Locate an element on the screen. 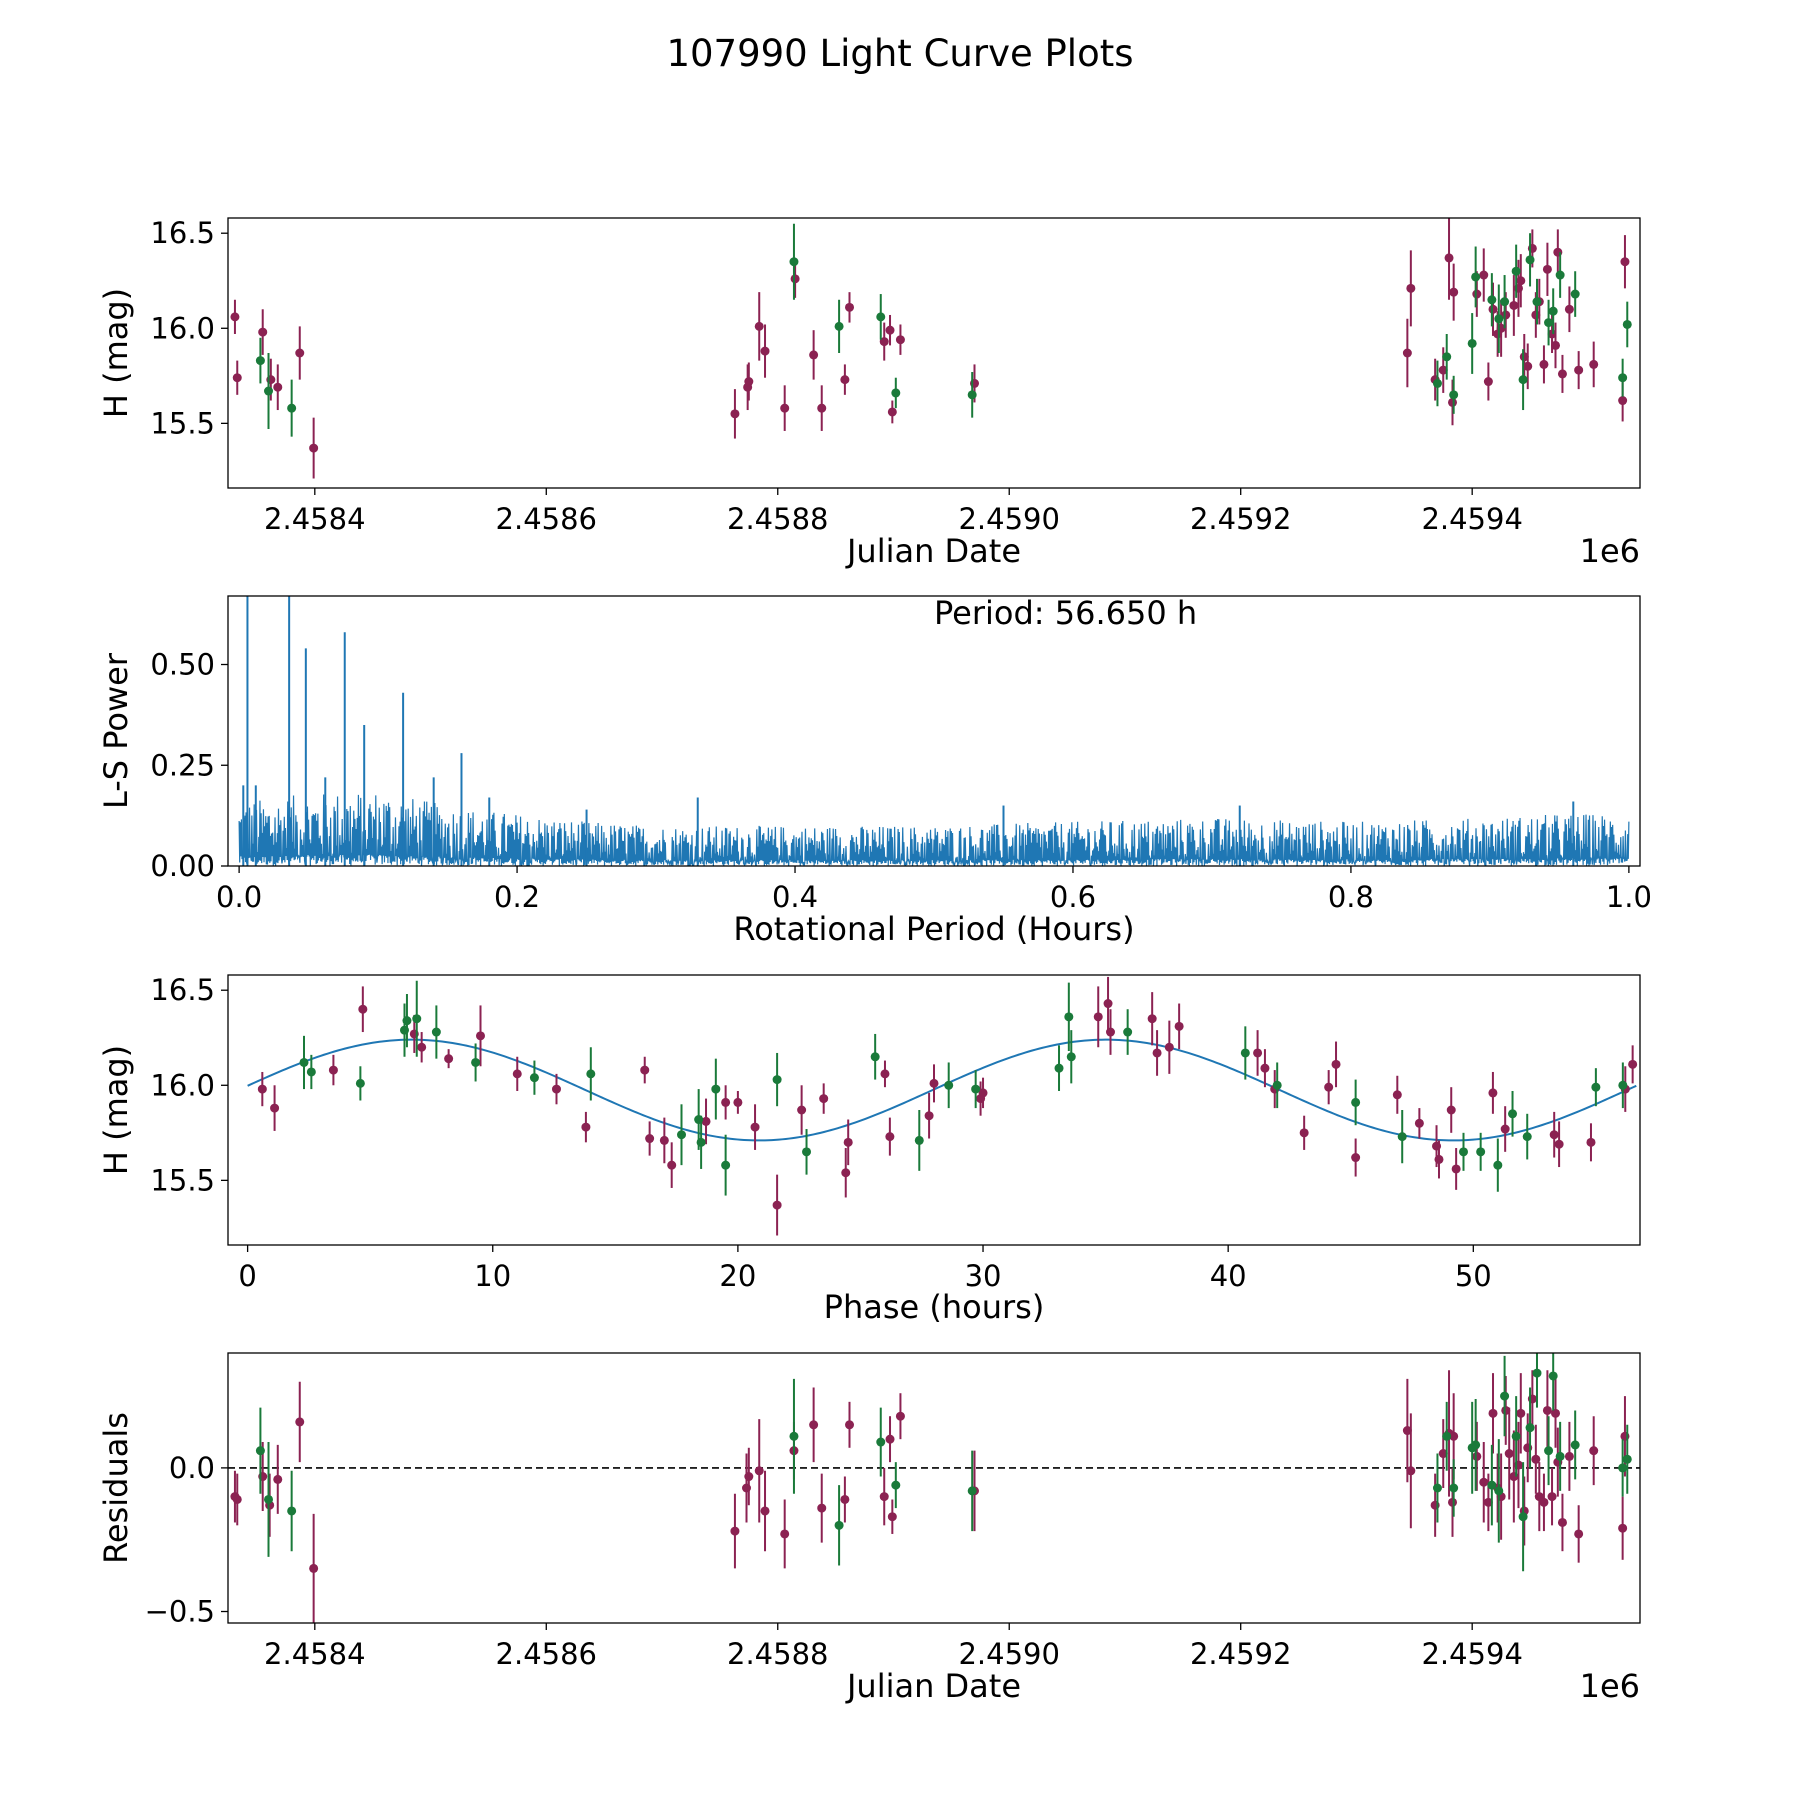  phased-ytick-label: 16.0 is located at coordinates (182, 1085).